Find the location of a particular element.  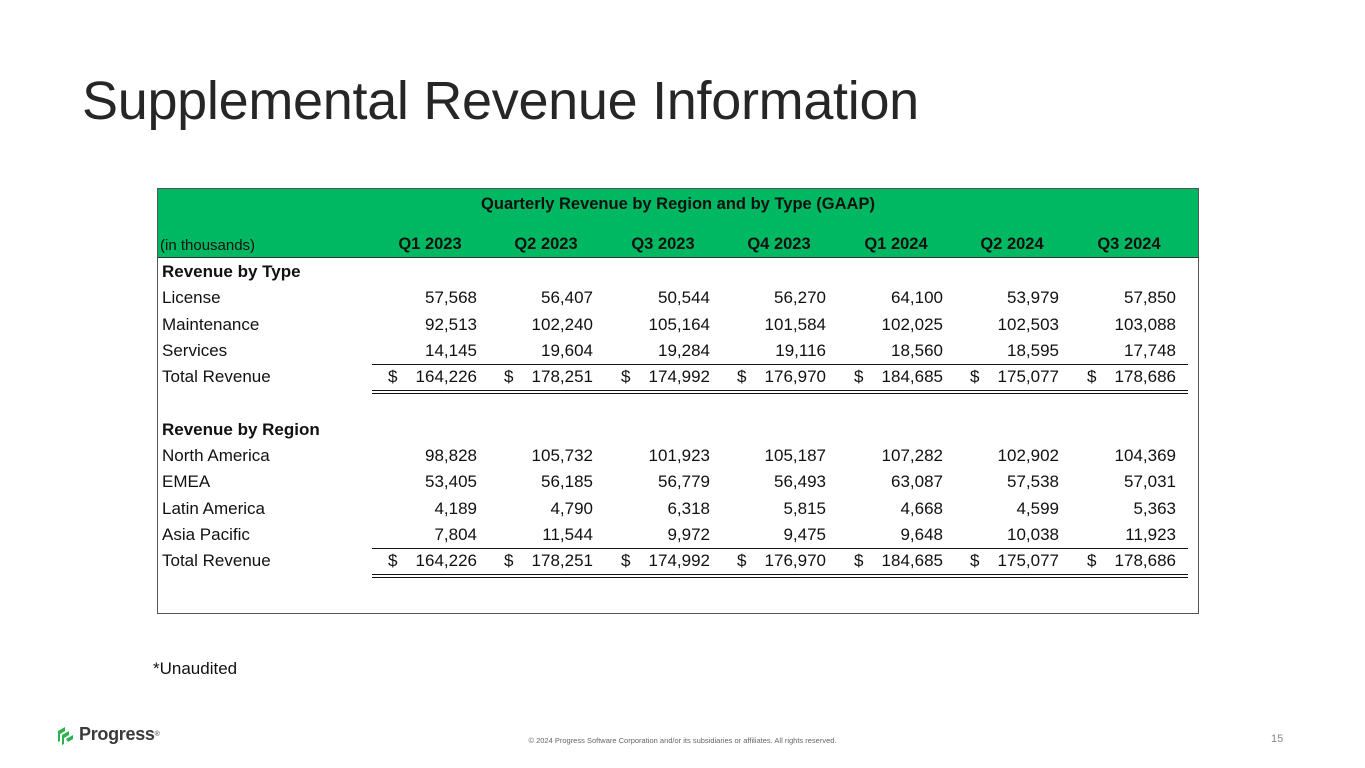

subtotal-line is located at coordinates (780, 549).